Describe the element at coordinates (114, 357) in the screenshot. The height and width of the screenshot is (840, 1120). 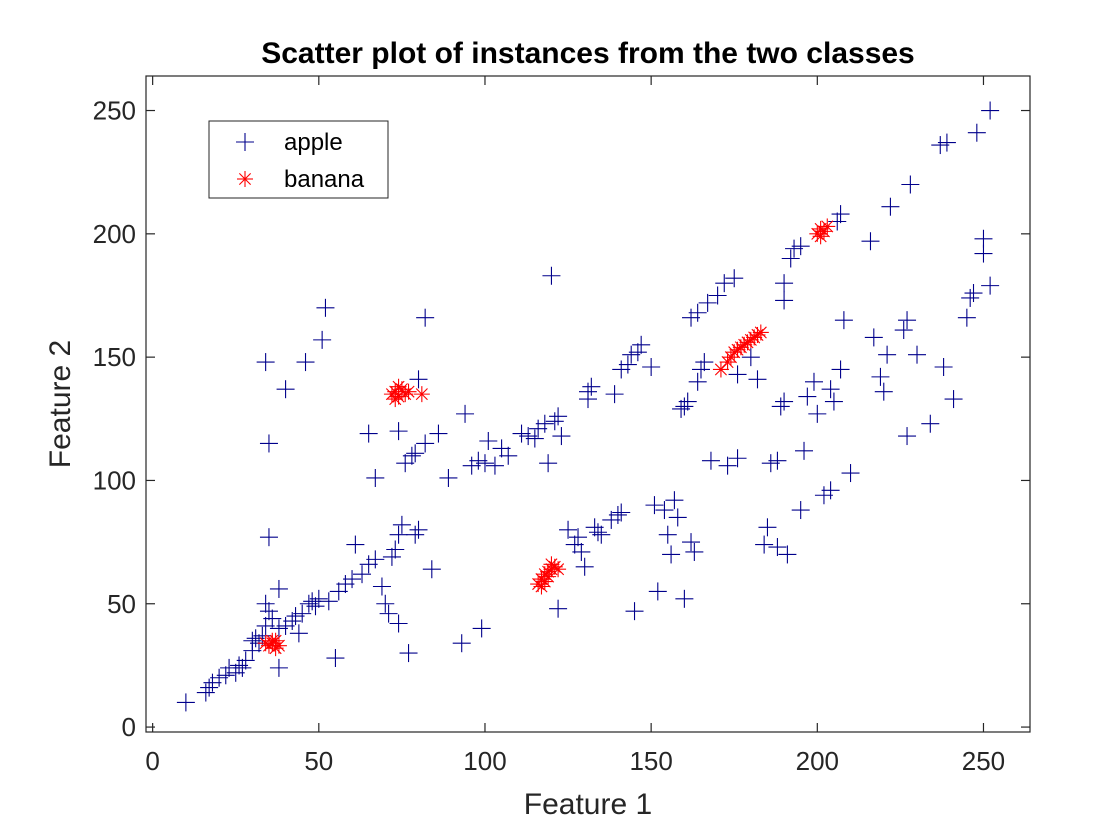
I see `y-tick-label-3: 150` at that location.